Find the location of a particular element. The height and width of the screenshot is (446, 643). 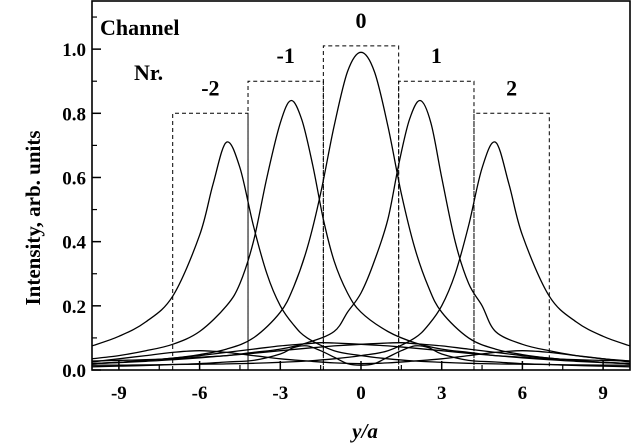

x-tick-label-3: 0 is located at coordinates (361, 393).